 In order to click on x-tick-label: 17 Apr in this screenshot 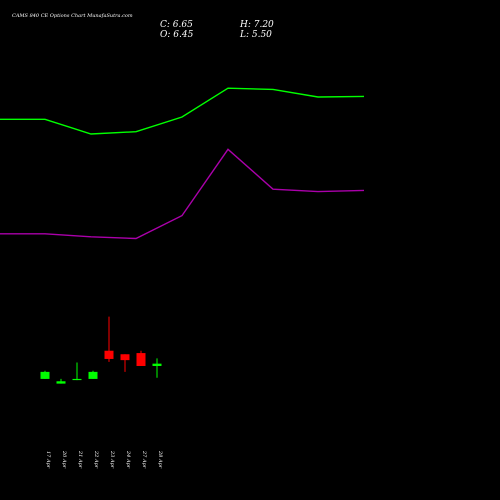, I will do `click(48, 460)`.